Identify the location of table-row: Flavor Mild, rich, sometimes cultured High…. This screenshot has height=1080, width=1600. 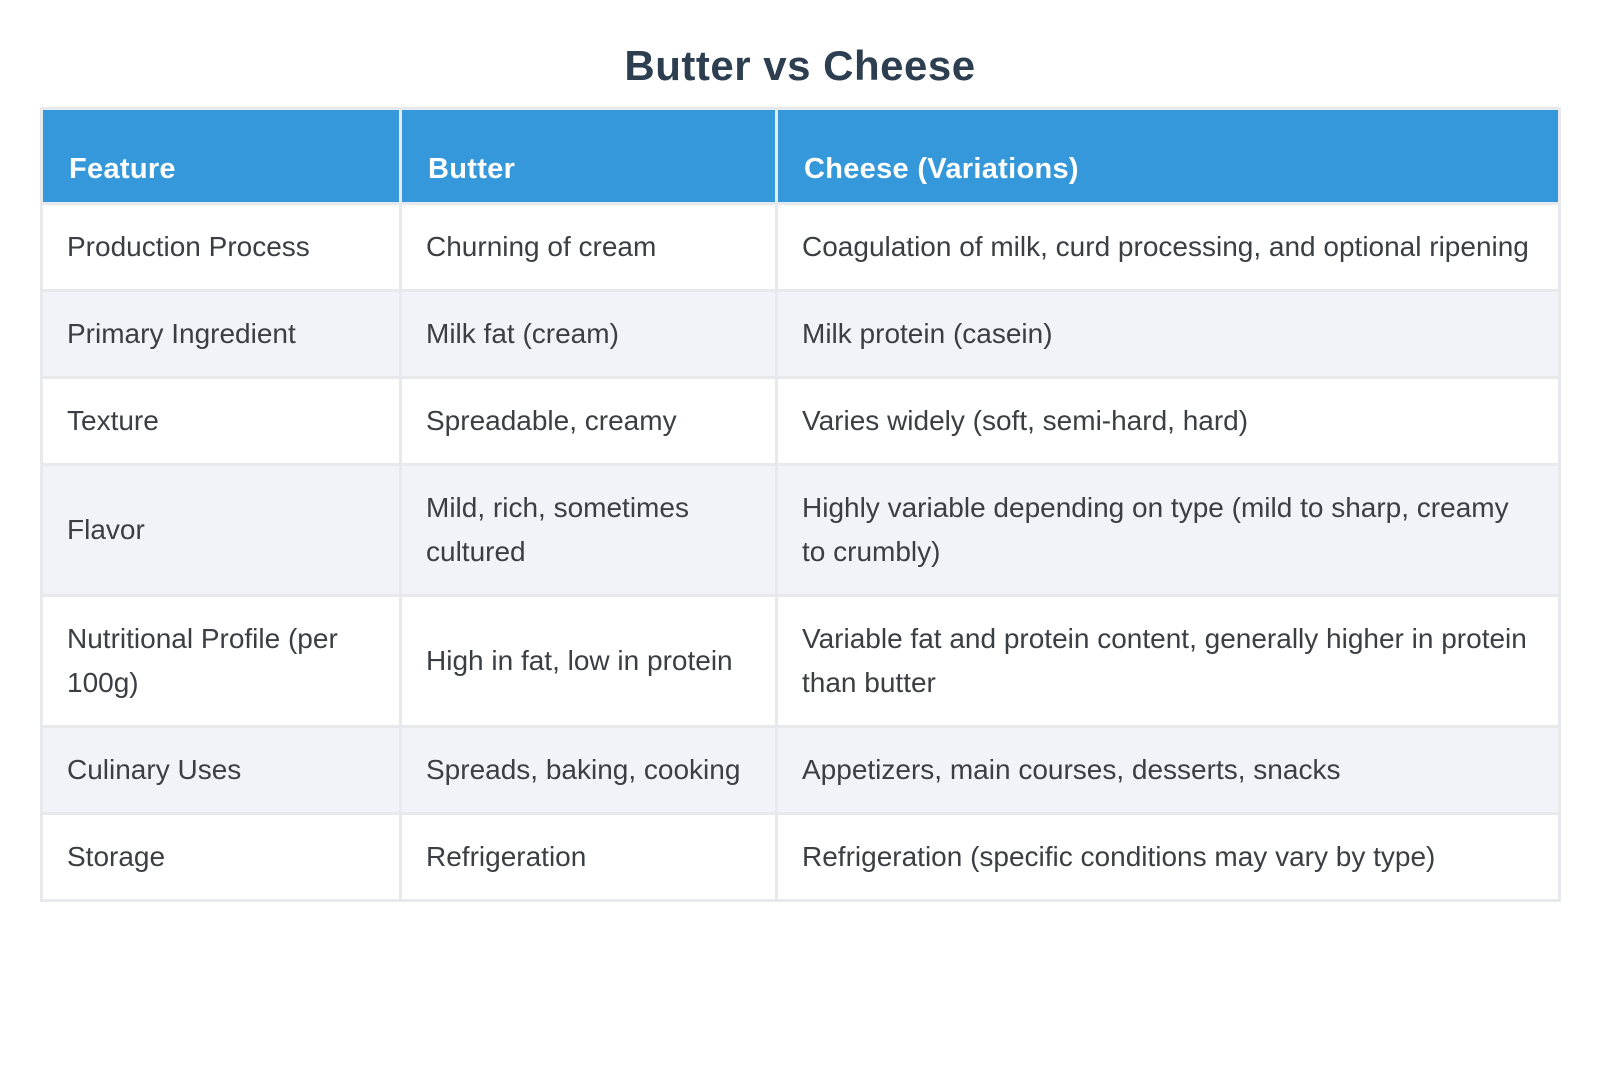
(800, 530).